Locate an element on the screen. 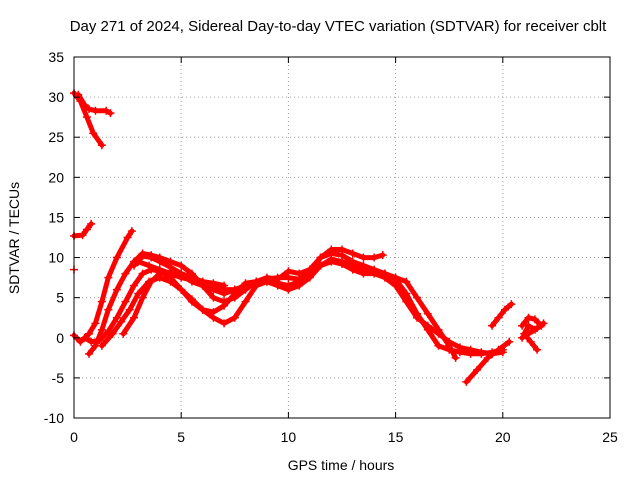 The height and width of the screenshot is (480, 640). y-axis-label: SDTVAR / TECUs is located at coordinates (14, 238).